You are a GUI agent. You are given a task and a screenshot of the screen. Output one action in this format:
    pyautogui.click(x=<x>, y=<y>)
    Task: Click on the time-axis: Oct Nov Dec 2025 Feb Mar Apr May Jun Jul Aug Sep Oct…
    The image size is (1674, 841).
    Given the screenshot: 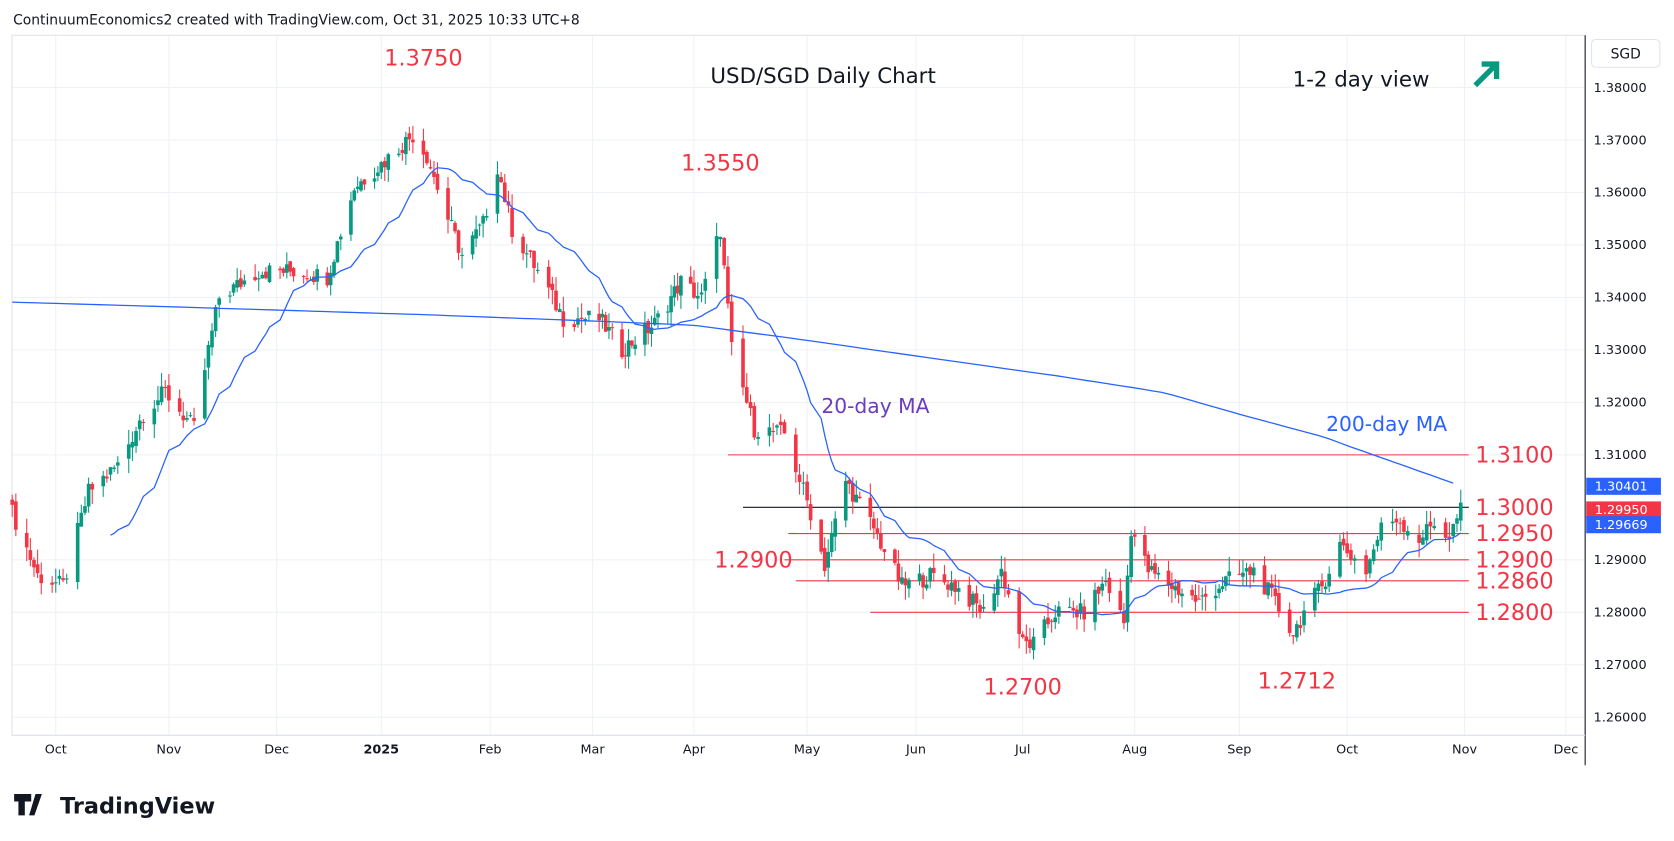 What is the action you would take?
    pyautogui.click(x=812, y=749)
    